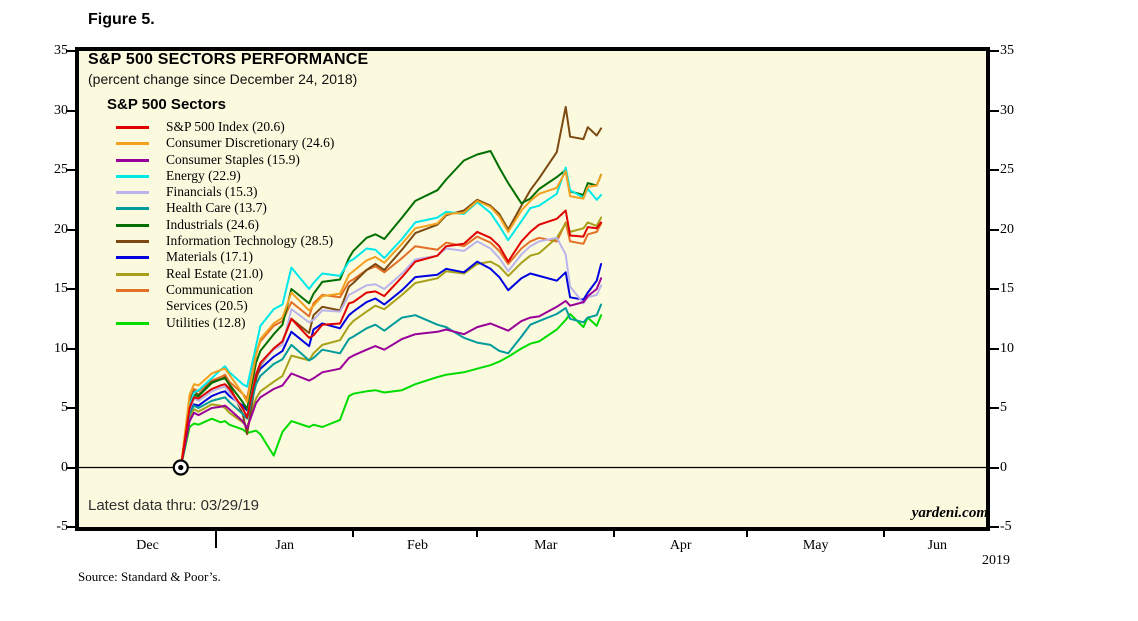 The image size is (1138, 621). Describe the element at coordinates (121, 19) in the screenshot. I see `figure-label: Figure 5.` at that location.